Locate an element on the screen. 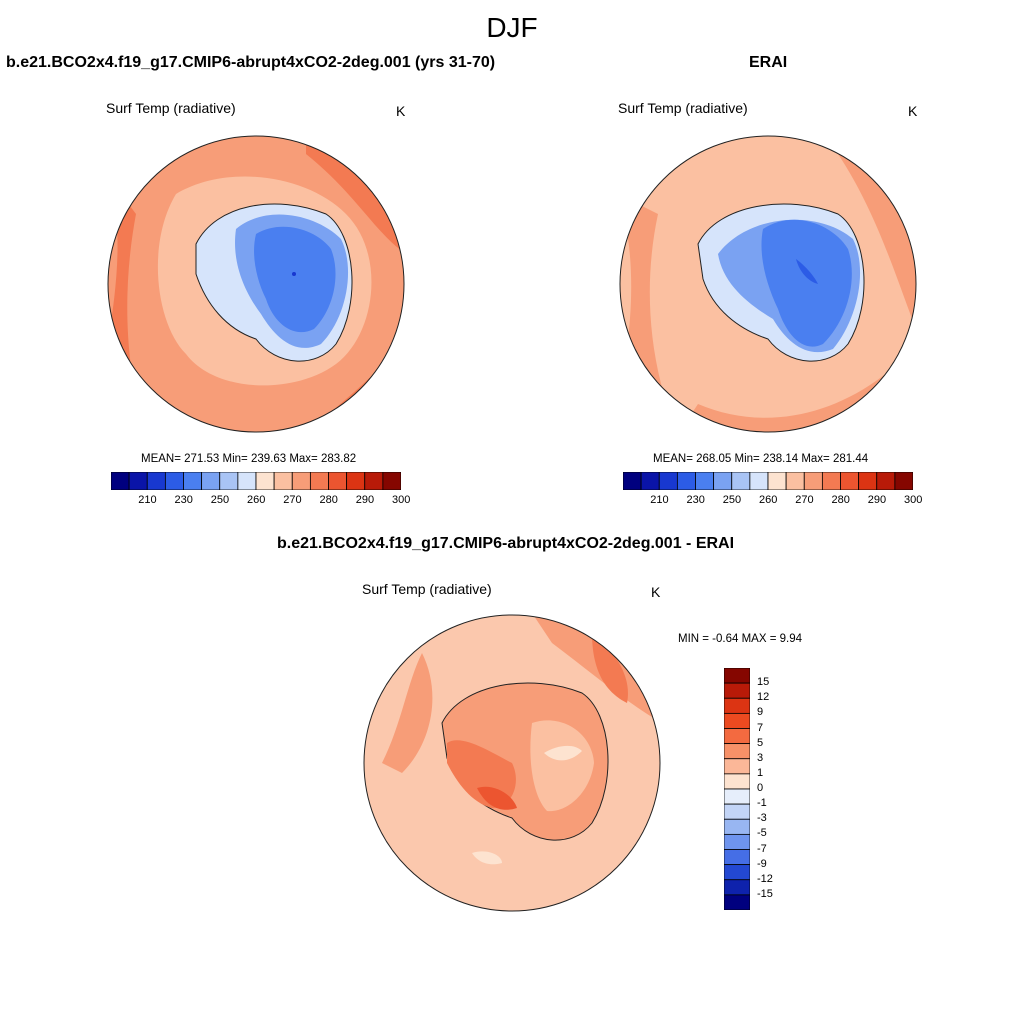 The height and width of the screenshot is (1024, 1024). colorbar-model is located at coordinates (256, 481).